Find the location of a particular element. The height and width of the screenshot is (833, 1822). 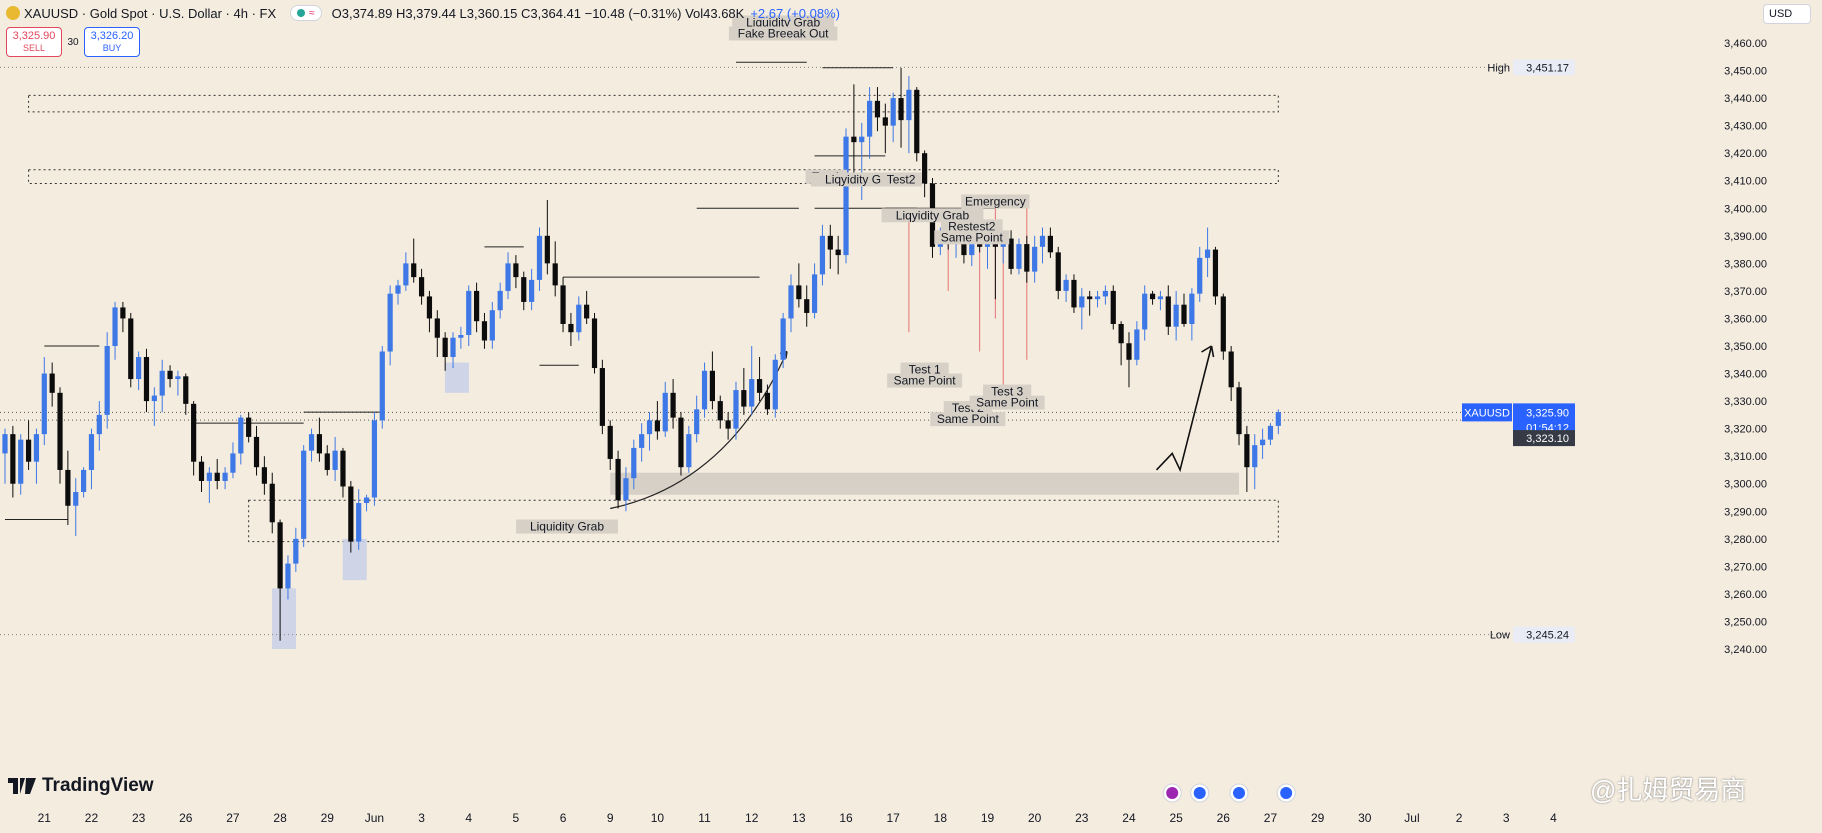

time-tick-label: 23 is located at coordinates (1082, 818).